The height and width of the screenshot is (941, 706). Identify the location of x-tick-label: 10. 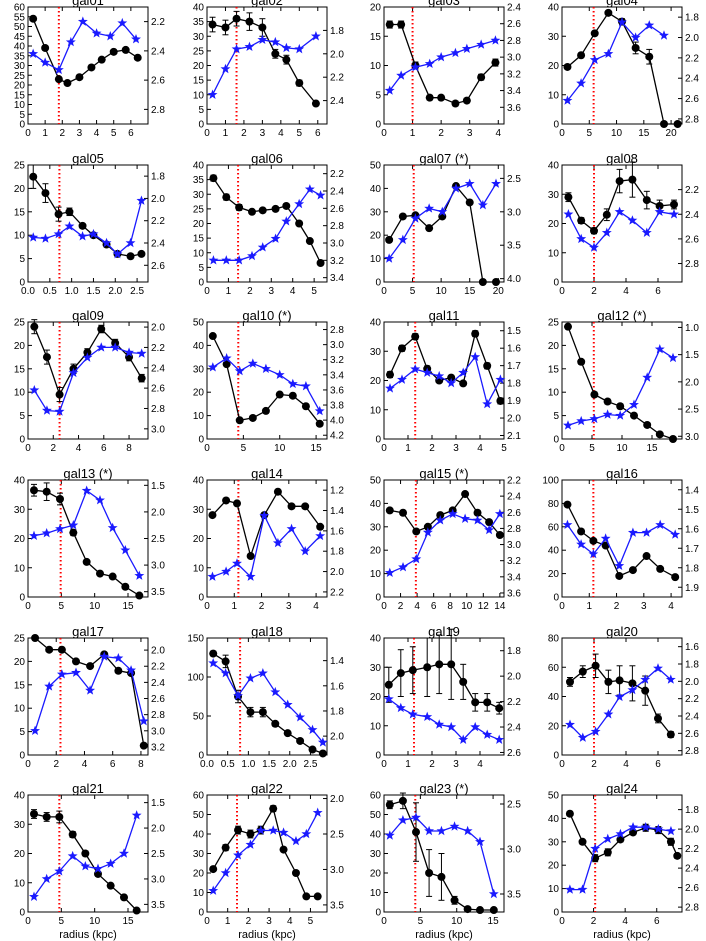
(467, 606).